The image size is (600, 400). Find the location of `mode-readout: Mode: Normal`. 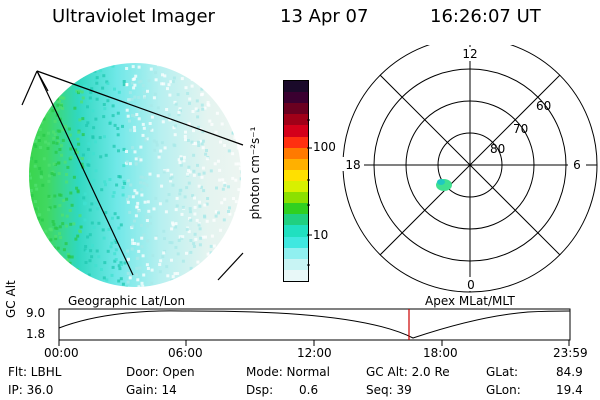

mode-readout: Mode: Normal is located at coordinates (288, 372).